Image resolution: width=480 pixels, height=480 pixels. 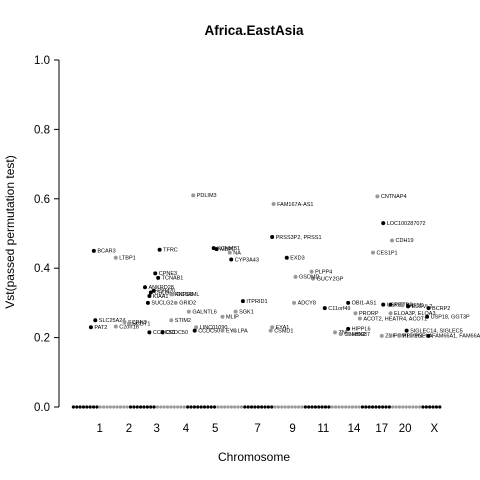 What do you see at coordinates (369, 314) in the screenshot?
I see `gene-label: PRORP` at bounding box center [369, 314].